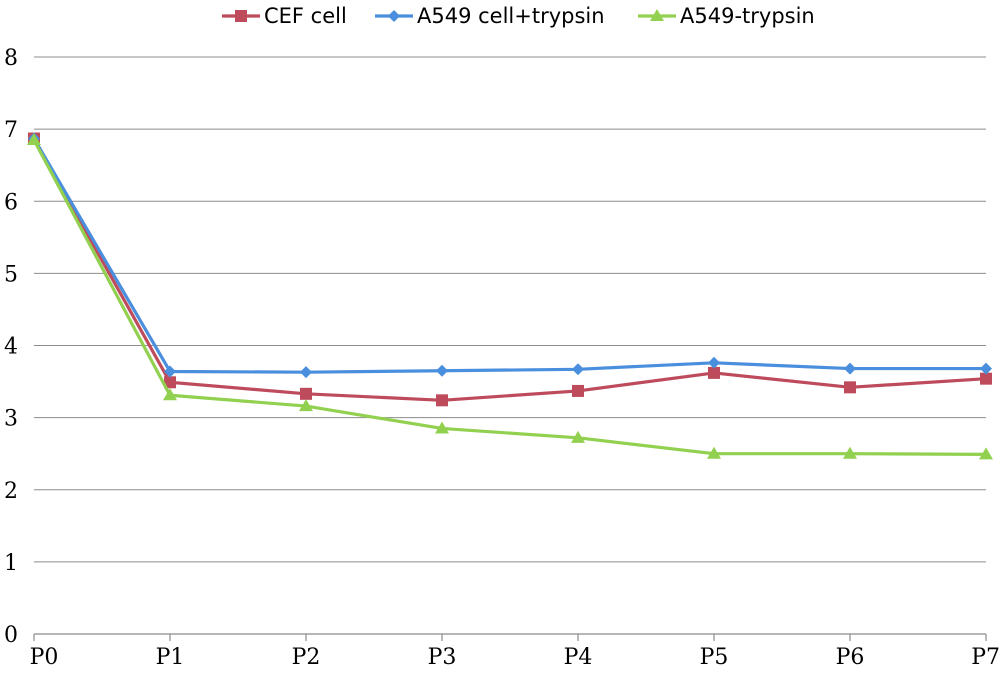 The height and width of the screenshot is (683, 1000). Describe the element at coordinates (306, 657) in the screenshot. I see `x-tick-label: P2` at that location.